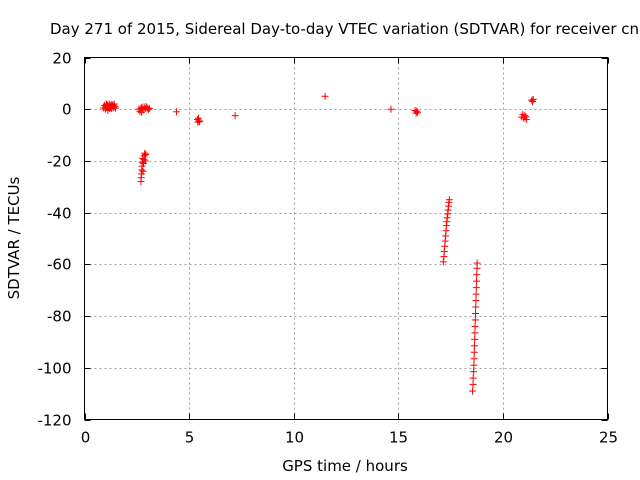 This screenshot has width=640, height=480. I want to click on y-tick-label: -40, so click(59, 214).